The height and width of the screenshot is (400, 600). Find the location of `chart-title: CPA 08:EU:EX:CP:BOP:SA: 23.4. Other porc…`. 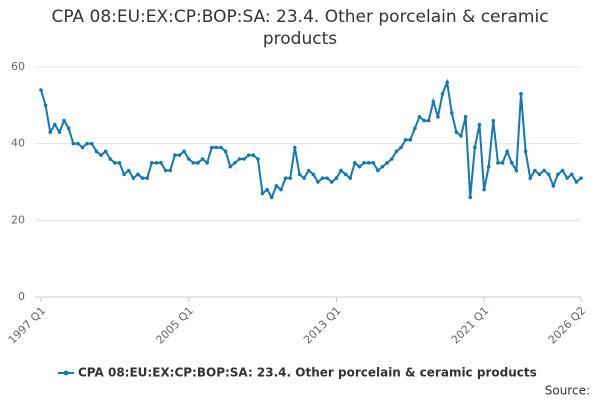

chart-title: CPA 08:EU:EX:CP:BOP:SA: 23.4. Other porc… is located at coordinates (300, 28).